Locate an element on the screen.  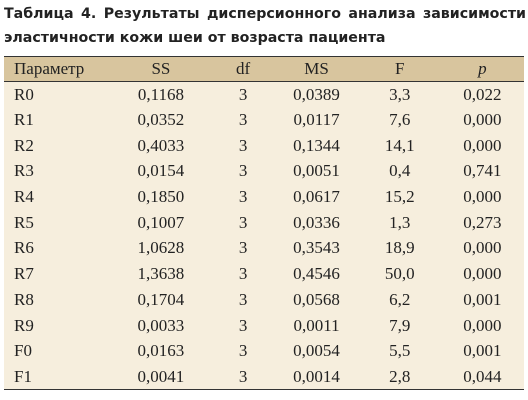
table-cell: 7,6 is located at coordinates (400, 120).